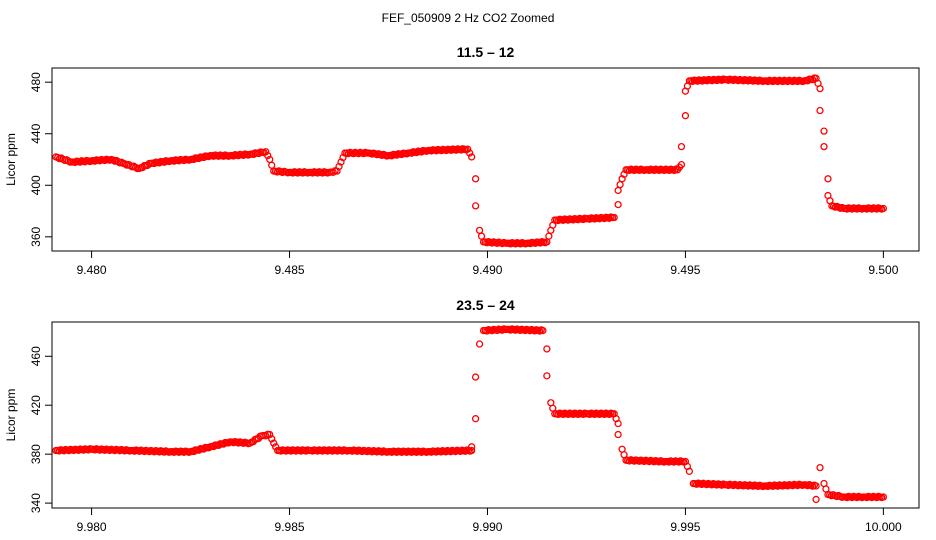 The height and width of the screenshot is (540, 936). What do you see at coordinates (36, 82) in the screenshot?
I see `y-tick-label: 480` at bounding box center [36, 82].